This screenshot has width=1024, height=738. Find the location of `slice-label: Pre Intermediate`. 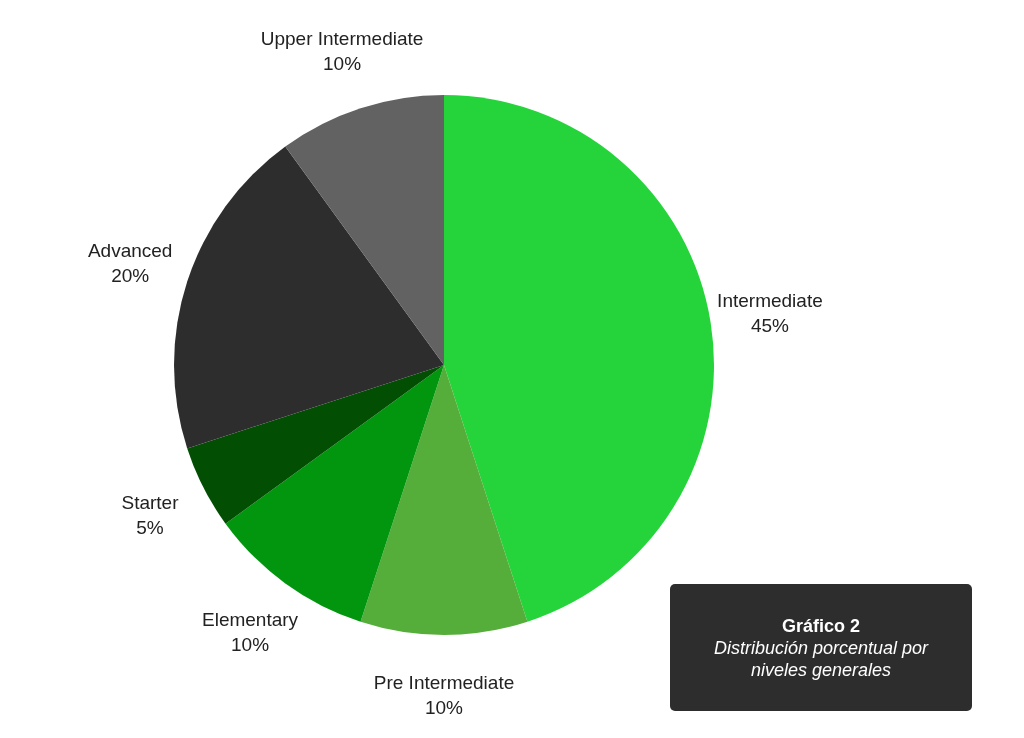

slice-label: Pre Intermediate is located at coordinates (444, 682).